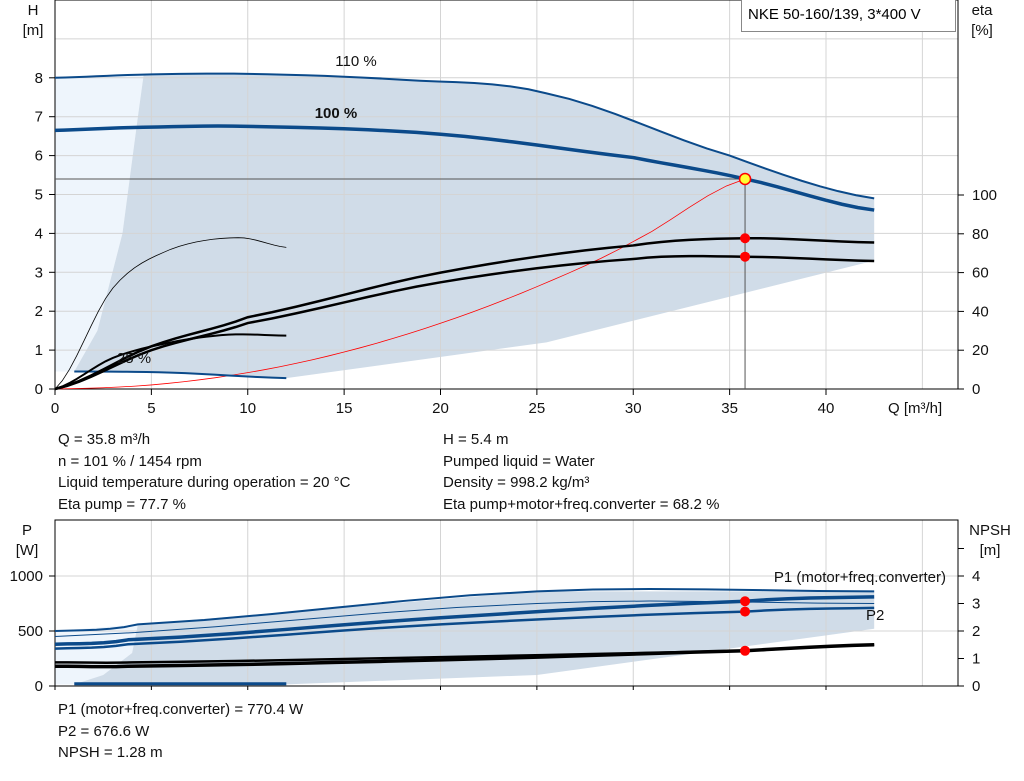  What do you see at coordinates (247, 408) in the screenshot?
I see `x-tick-label: 10` at bounding box center [247, 408].